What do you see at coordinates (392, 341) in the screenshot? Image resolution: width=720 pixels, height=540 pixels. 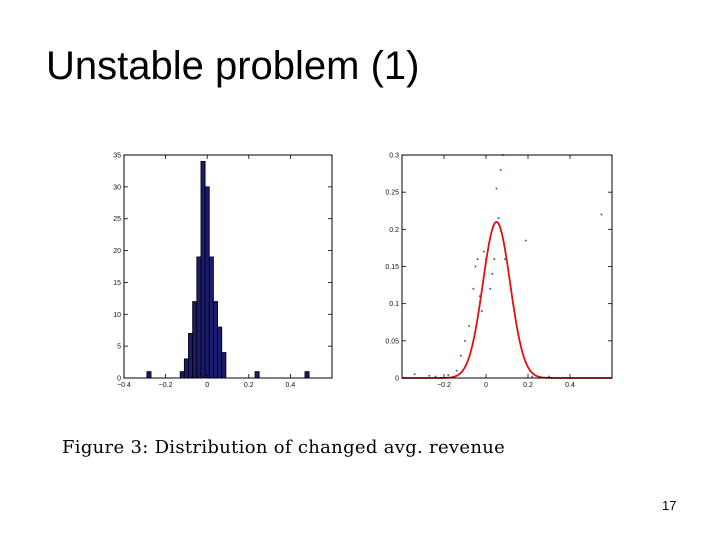 I see `y-tick-label: 0.05` at bounding box center [392, 341].